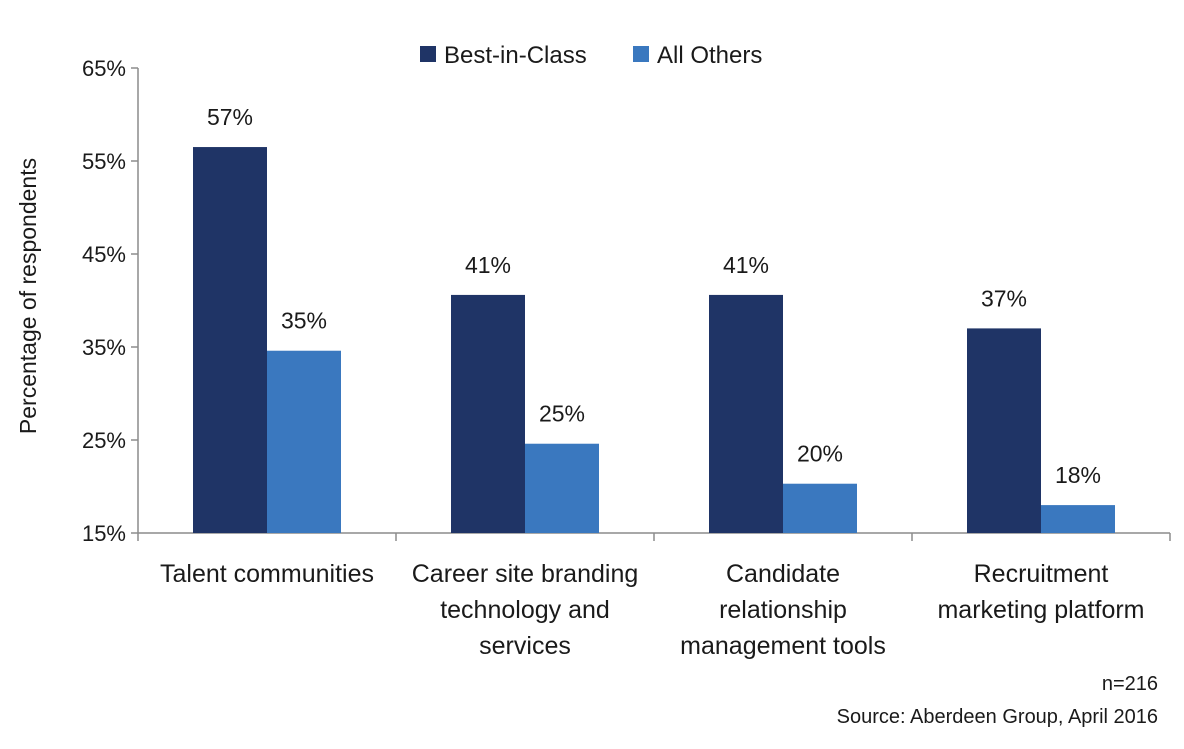 Image resolution: width=1184 pixels, height=749 pixels. Describe the element at coordinates (997, 717) in the screenshot. I see `source-note: Source: Aberdeen Group, April 2016` at that location.